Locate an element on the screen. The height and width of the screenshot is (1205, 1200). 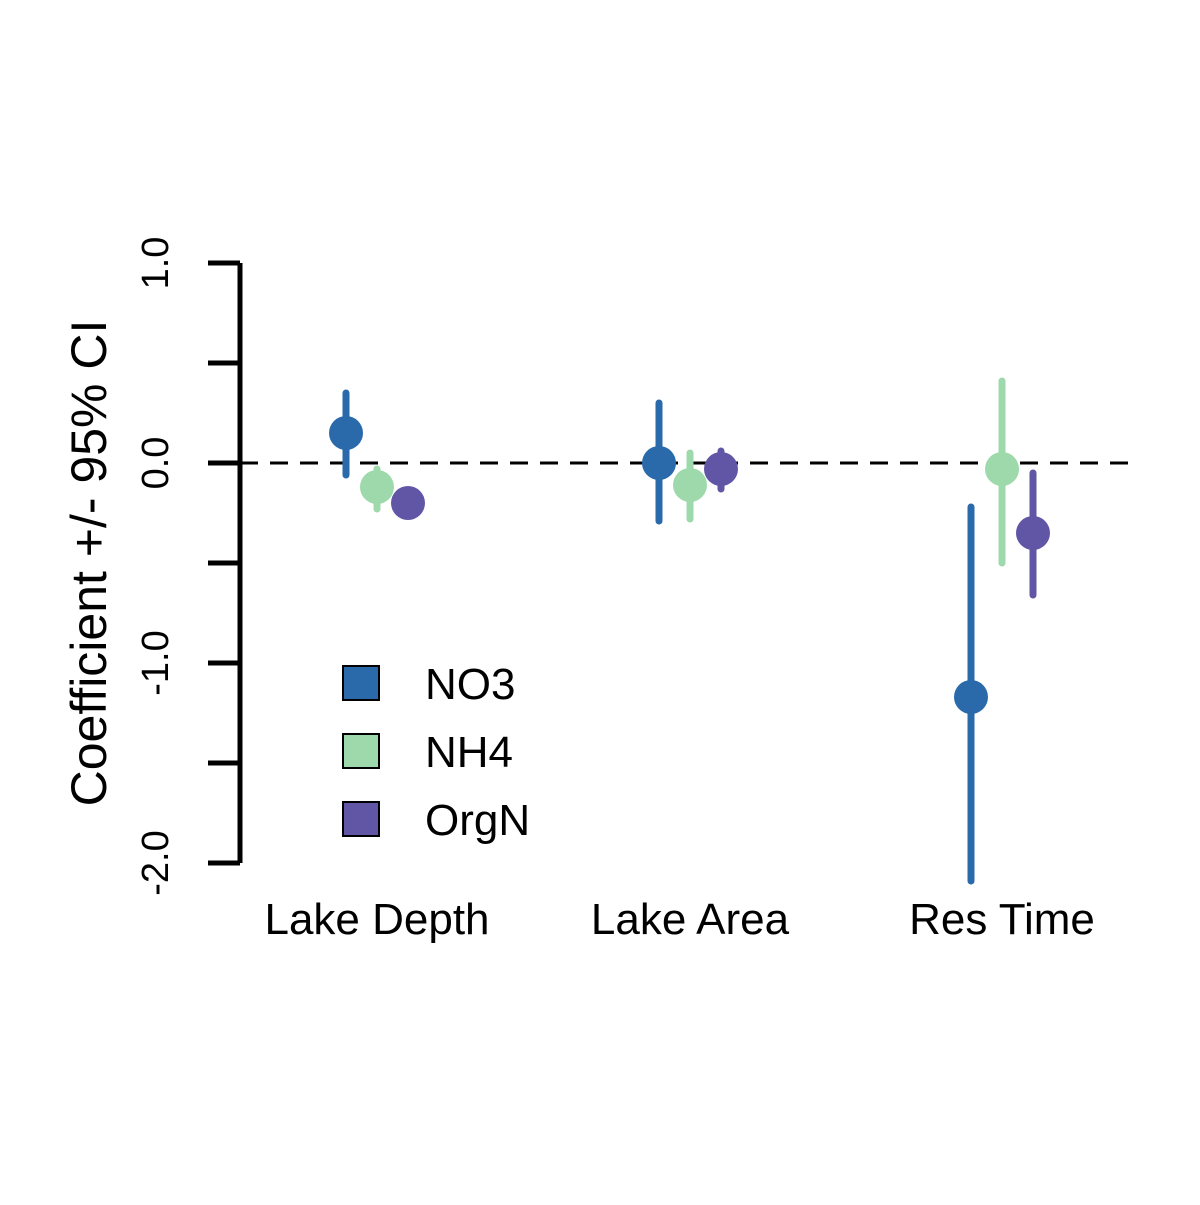
legend-label: NO3 is located at coordinates (470, 684).